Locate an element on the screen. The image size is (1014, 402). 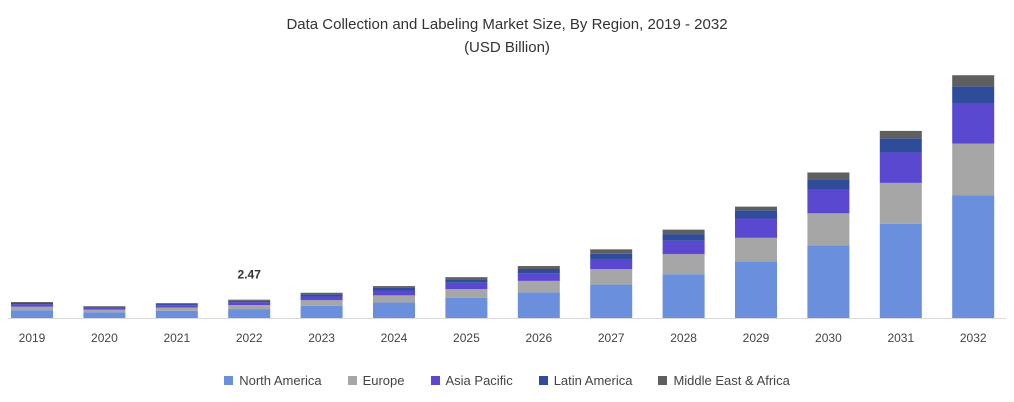
bar-segment-europe-2029 is located at coordinates (756, 249).